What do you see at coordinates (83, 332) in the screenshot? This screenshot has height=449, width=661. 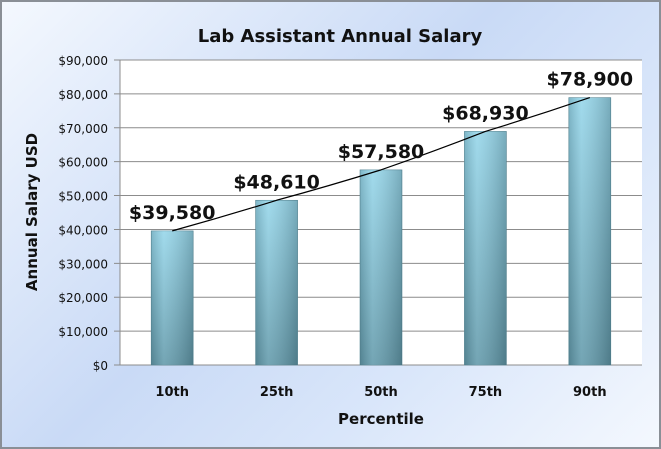 I see `y-tick-label: $10,000` at bounding box center [83, 332].